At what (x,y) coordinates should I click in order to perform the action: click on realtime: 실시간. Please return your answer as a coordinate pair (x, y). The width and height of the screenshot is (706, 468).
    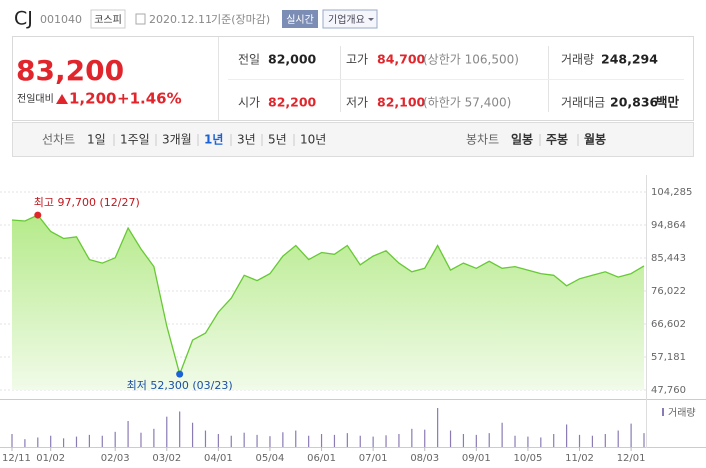
    Looking at the image, I should click on (300, 20).